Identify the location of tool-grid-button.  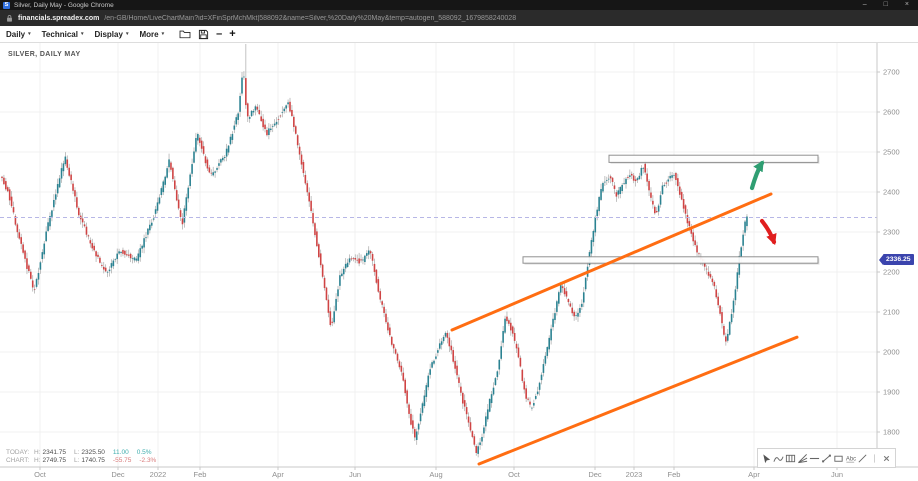
(790, 458).